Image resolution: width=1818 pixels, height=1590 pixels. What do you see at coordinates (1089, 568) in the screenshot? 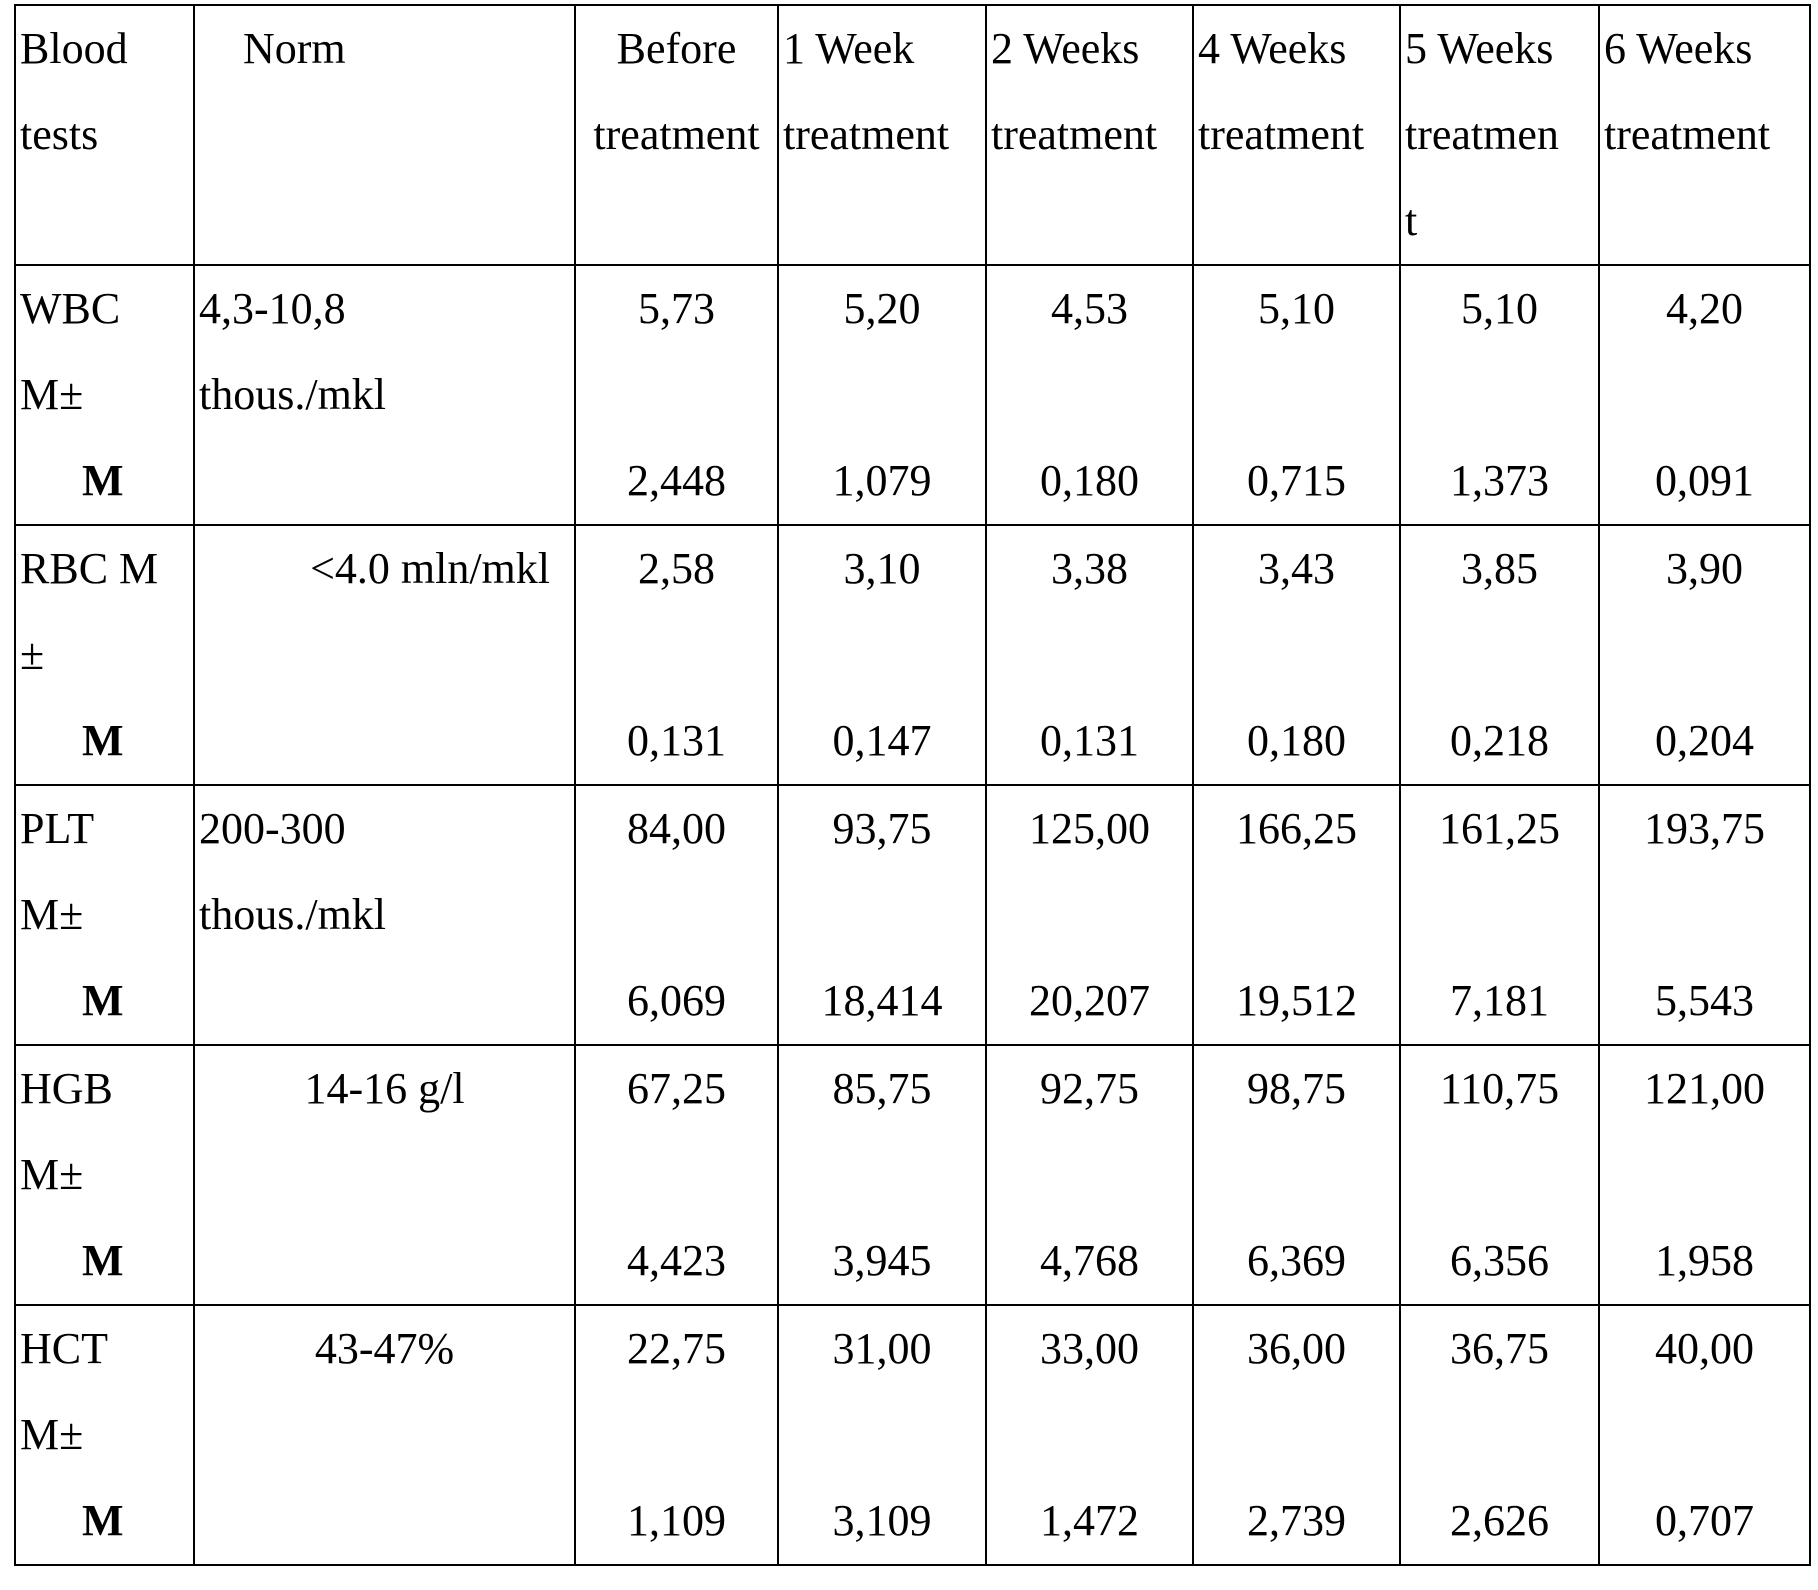
I see `mean-value: 3,38` at bounding box center [1089, 568].